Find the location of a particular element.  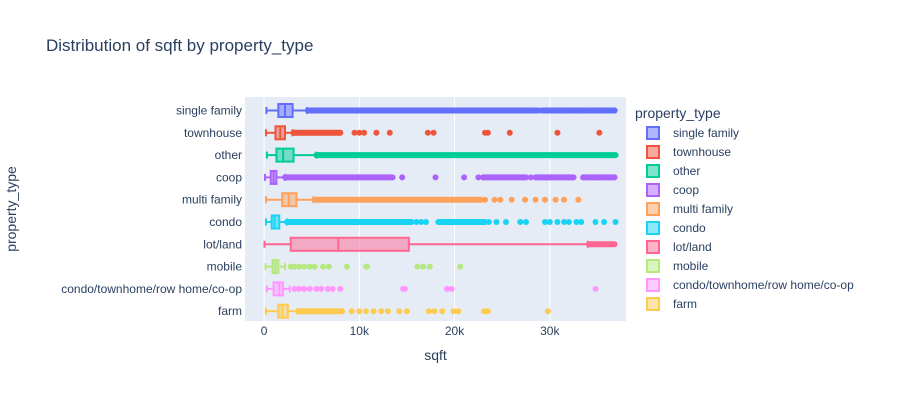

legend-label: condo is located at coordinates (689, 228).